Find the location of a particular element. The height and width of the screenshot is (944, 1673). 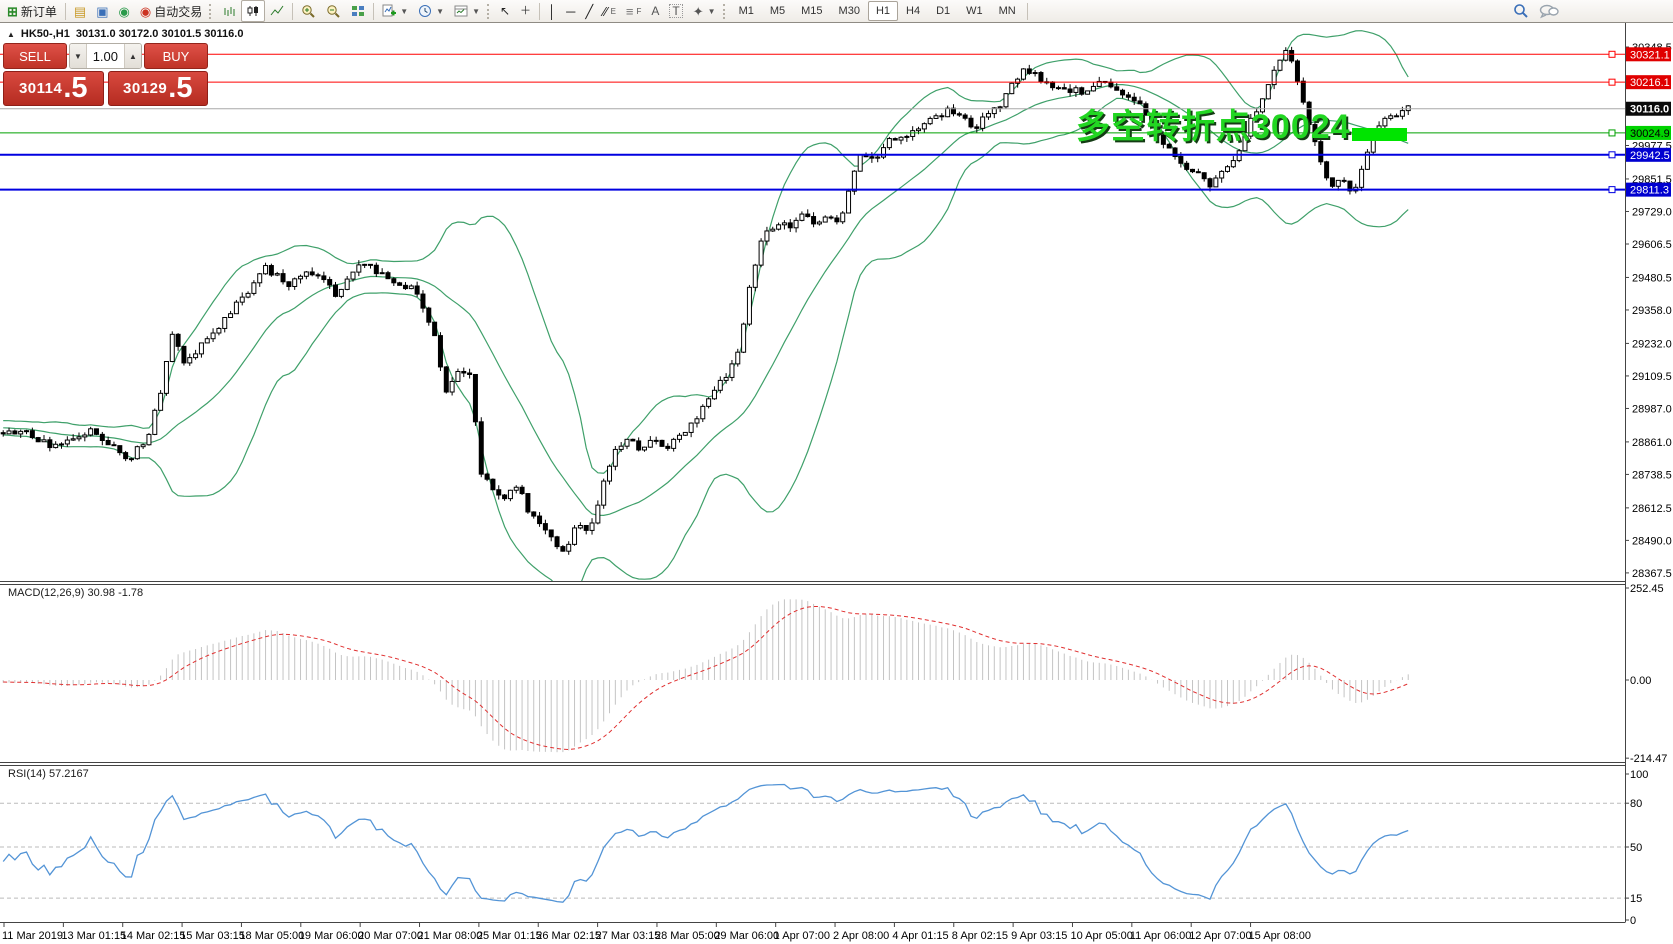

volume-decrease-button: ▼ is located at coordinates (78, 56).